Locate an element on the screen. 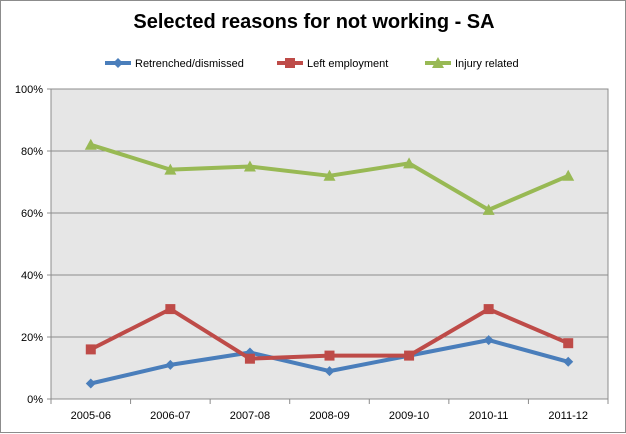 This screenshot has height=434, width=626. x-tick-label: 2011-12 is located at coordinates (568, 416).